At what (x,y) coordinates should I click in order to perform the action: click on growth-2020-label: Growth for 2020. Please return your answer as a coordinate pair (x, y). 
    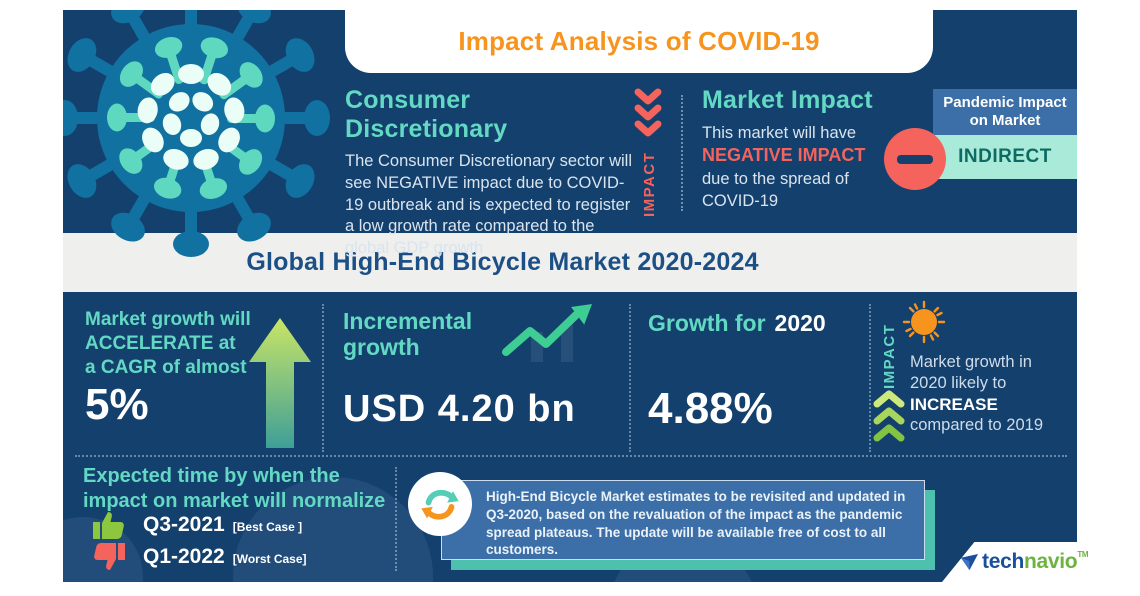
    Looking at the image, I should click on (737, 323).